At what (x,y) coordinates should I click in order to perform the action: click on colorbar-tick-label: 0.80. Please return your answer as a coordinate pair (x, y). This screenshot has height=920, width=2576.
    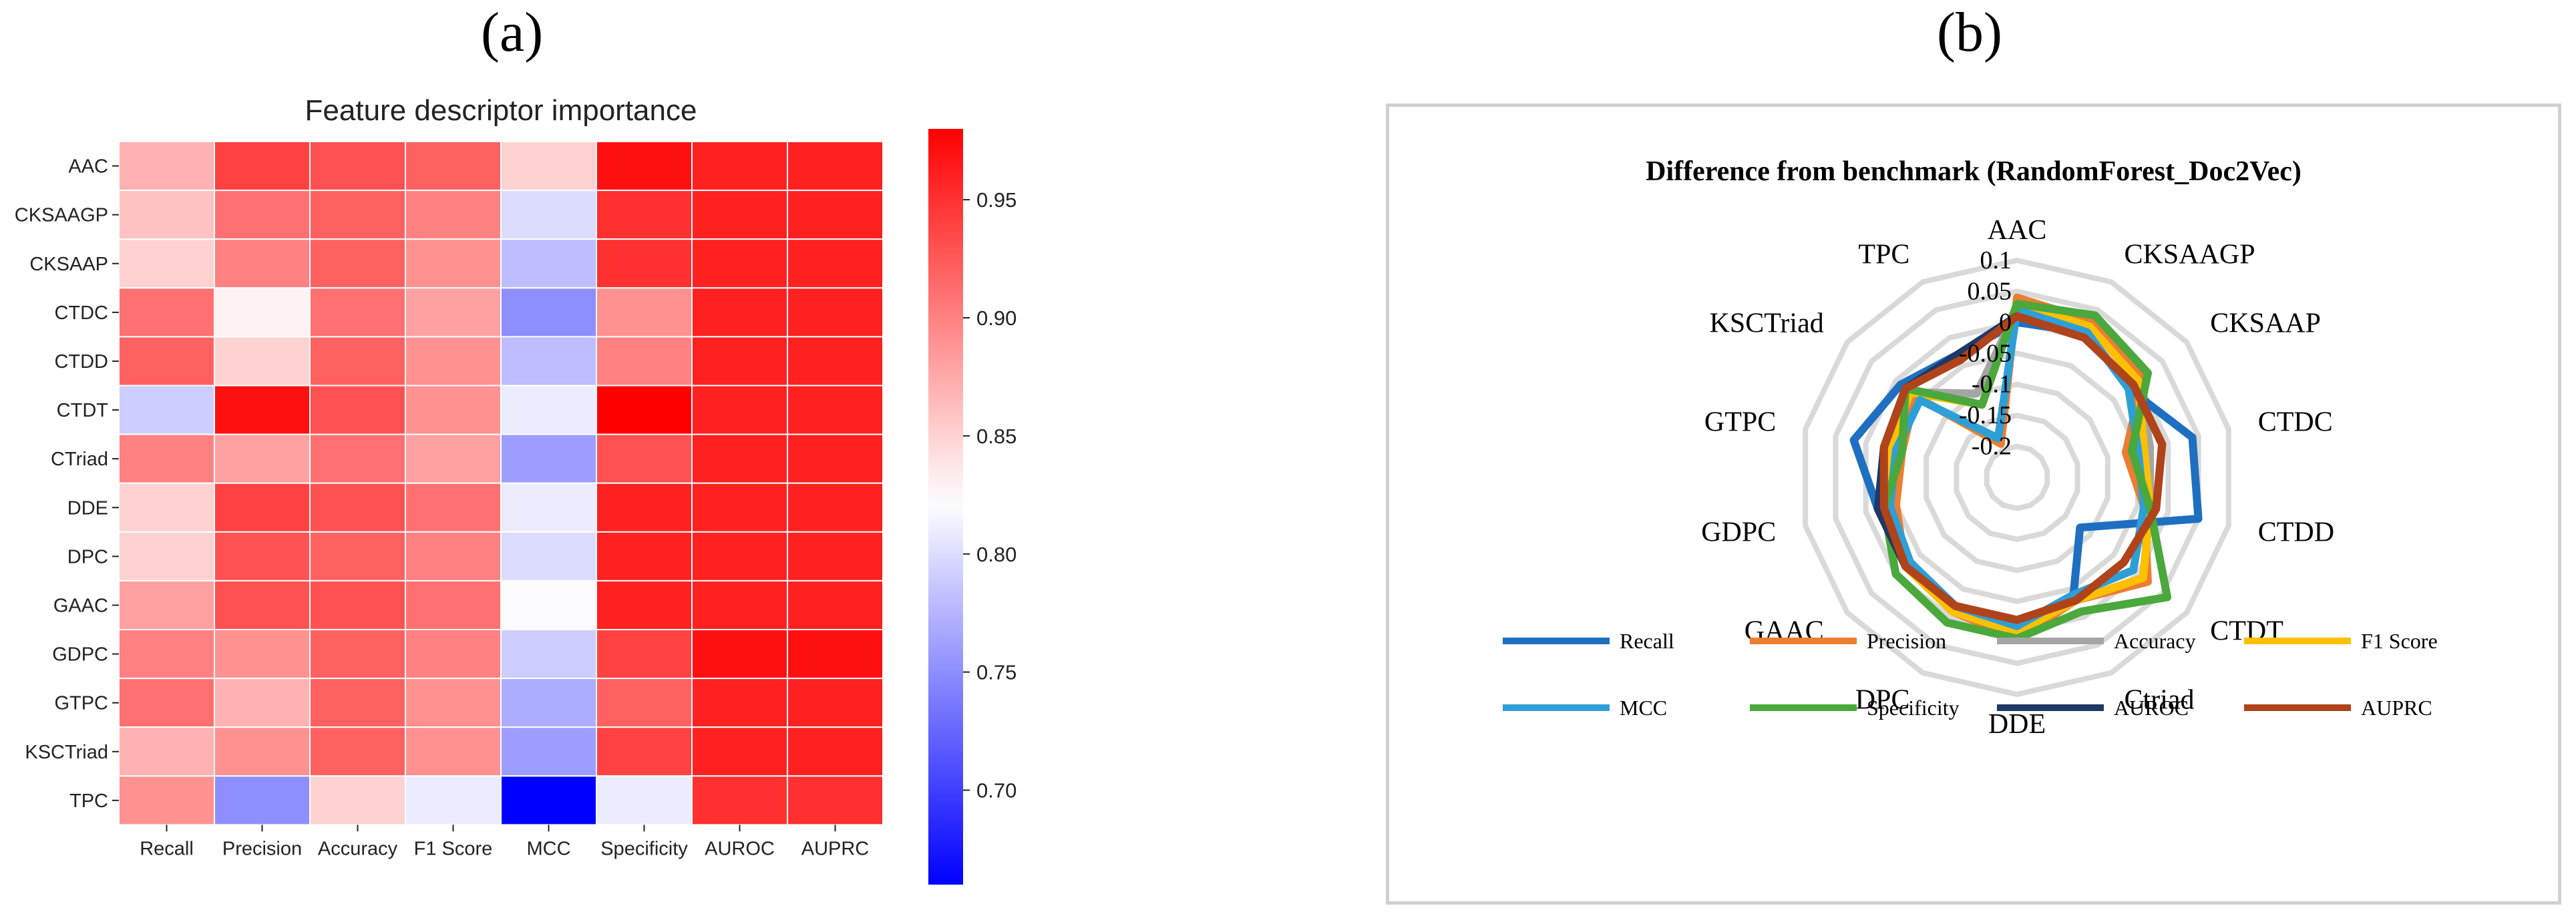
    Looking at the image, I should click on (996, 554).